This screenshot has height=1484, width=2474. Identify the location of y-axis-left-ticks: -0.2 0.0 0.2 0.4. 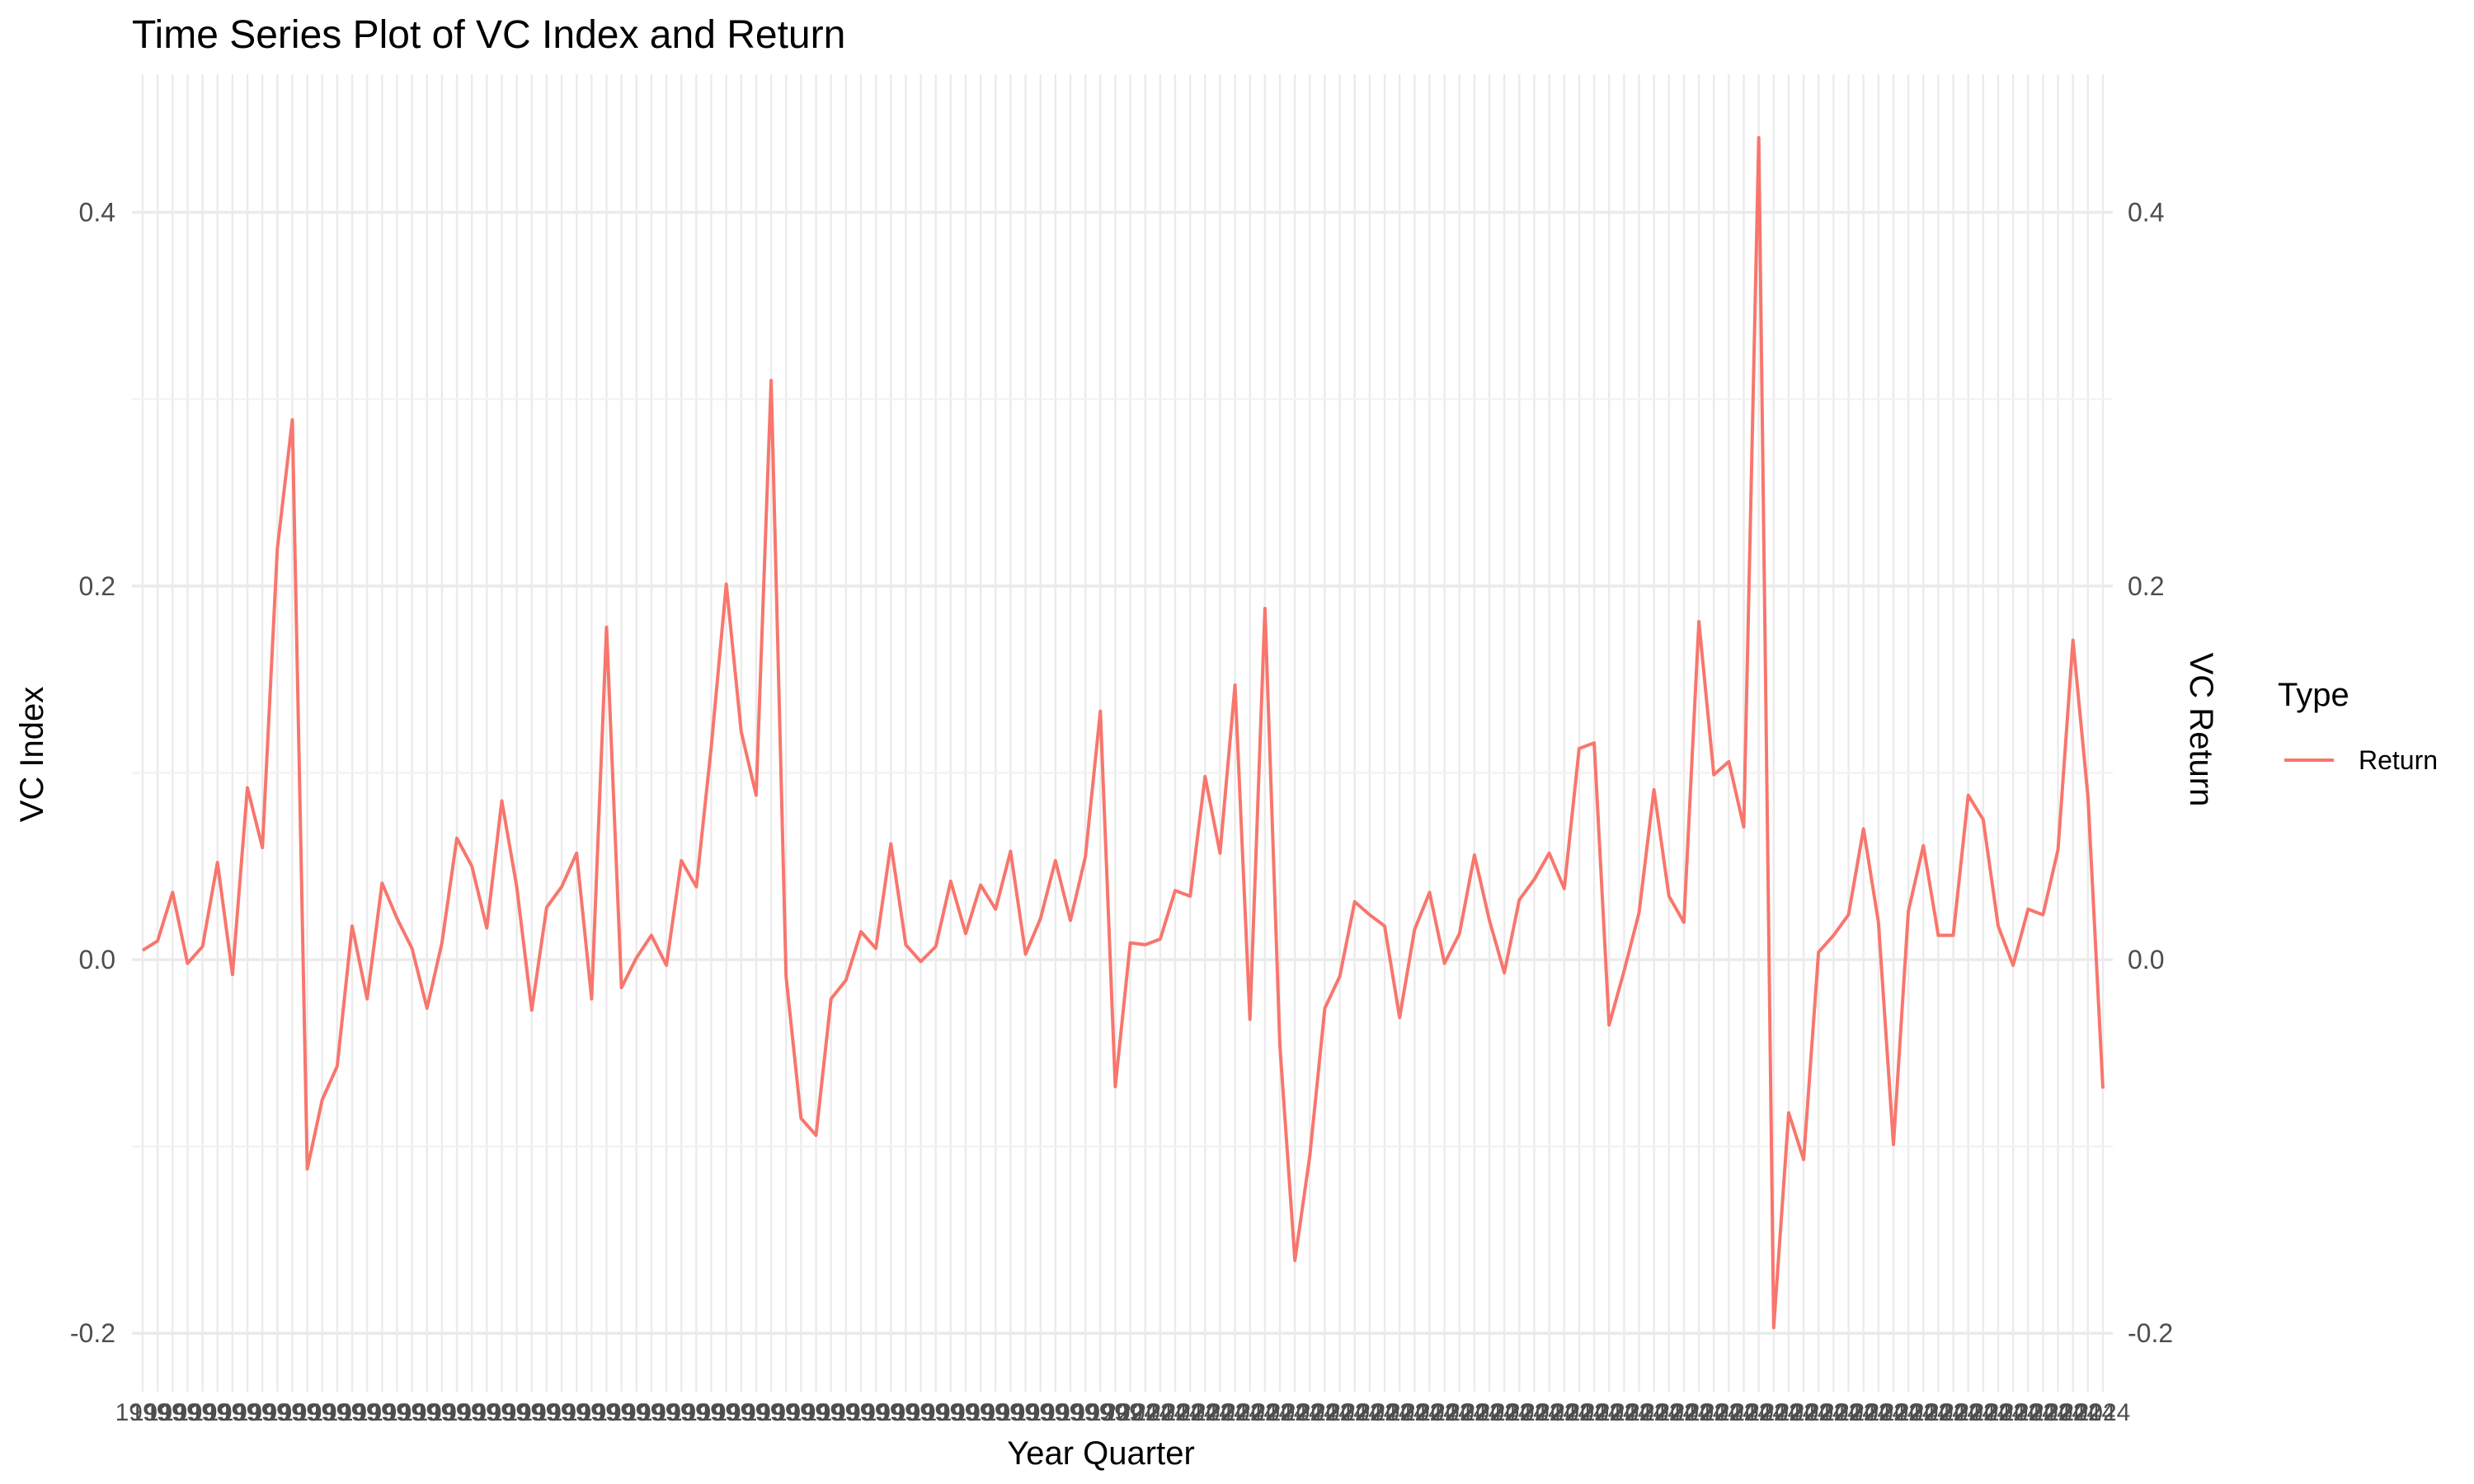
(92, 773).